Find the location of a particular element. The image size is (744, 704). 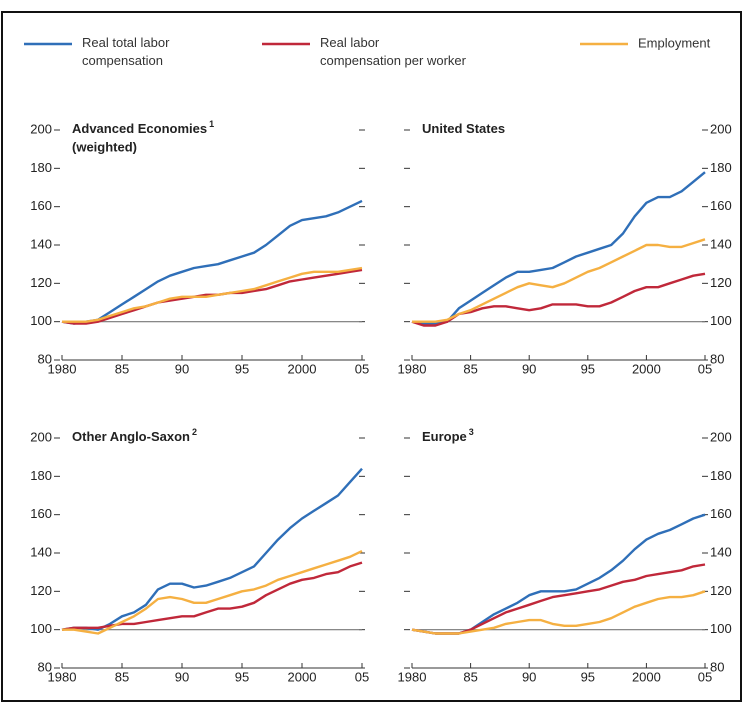

title-text: Europe is located at coordinates (444, 436).